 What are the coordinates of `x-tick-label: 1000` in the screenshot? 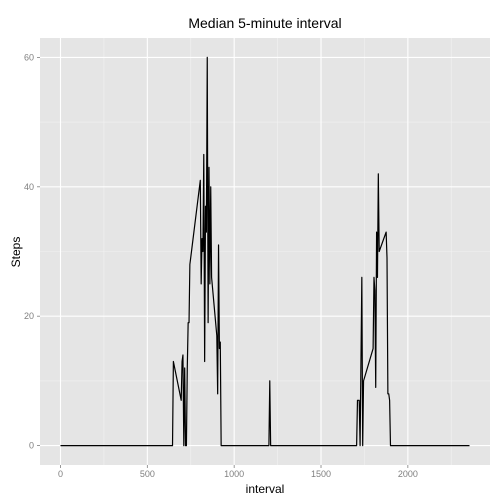 It's located at (234, 474).